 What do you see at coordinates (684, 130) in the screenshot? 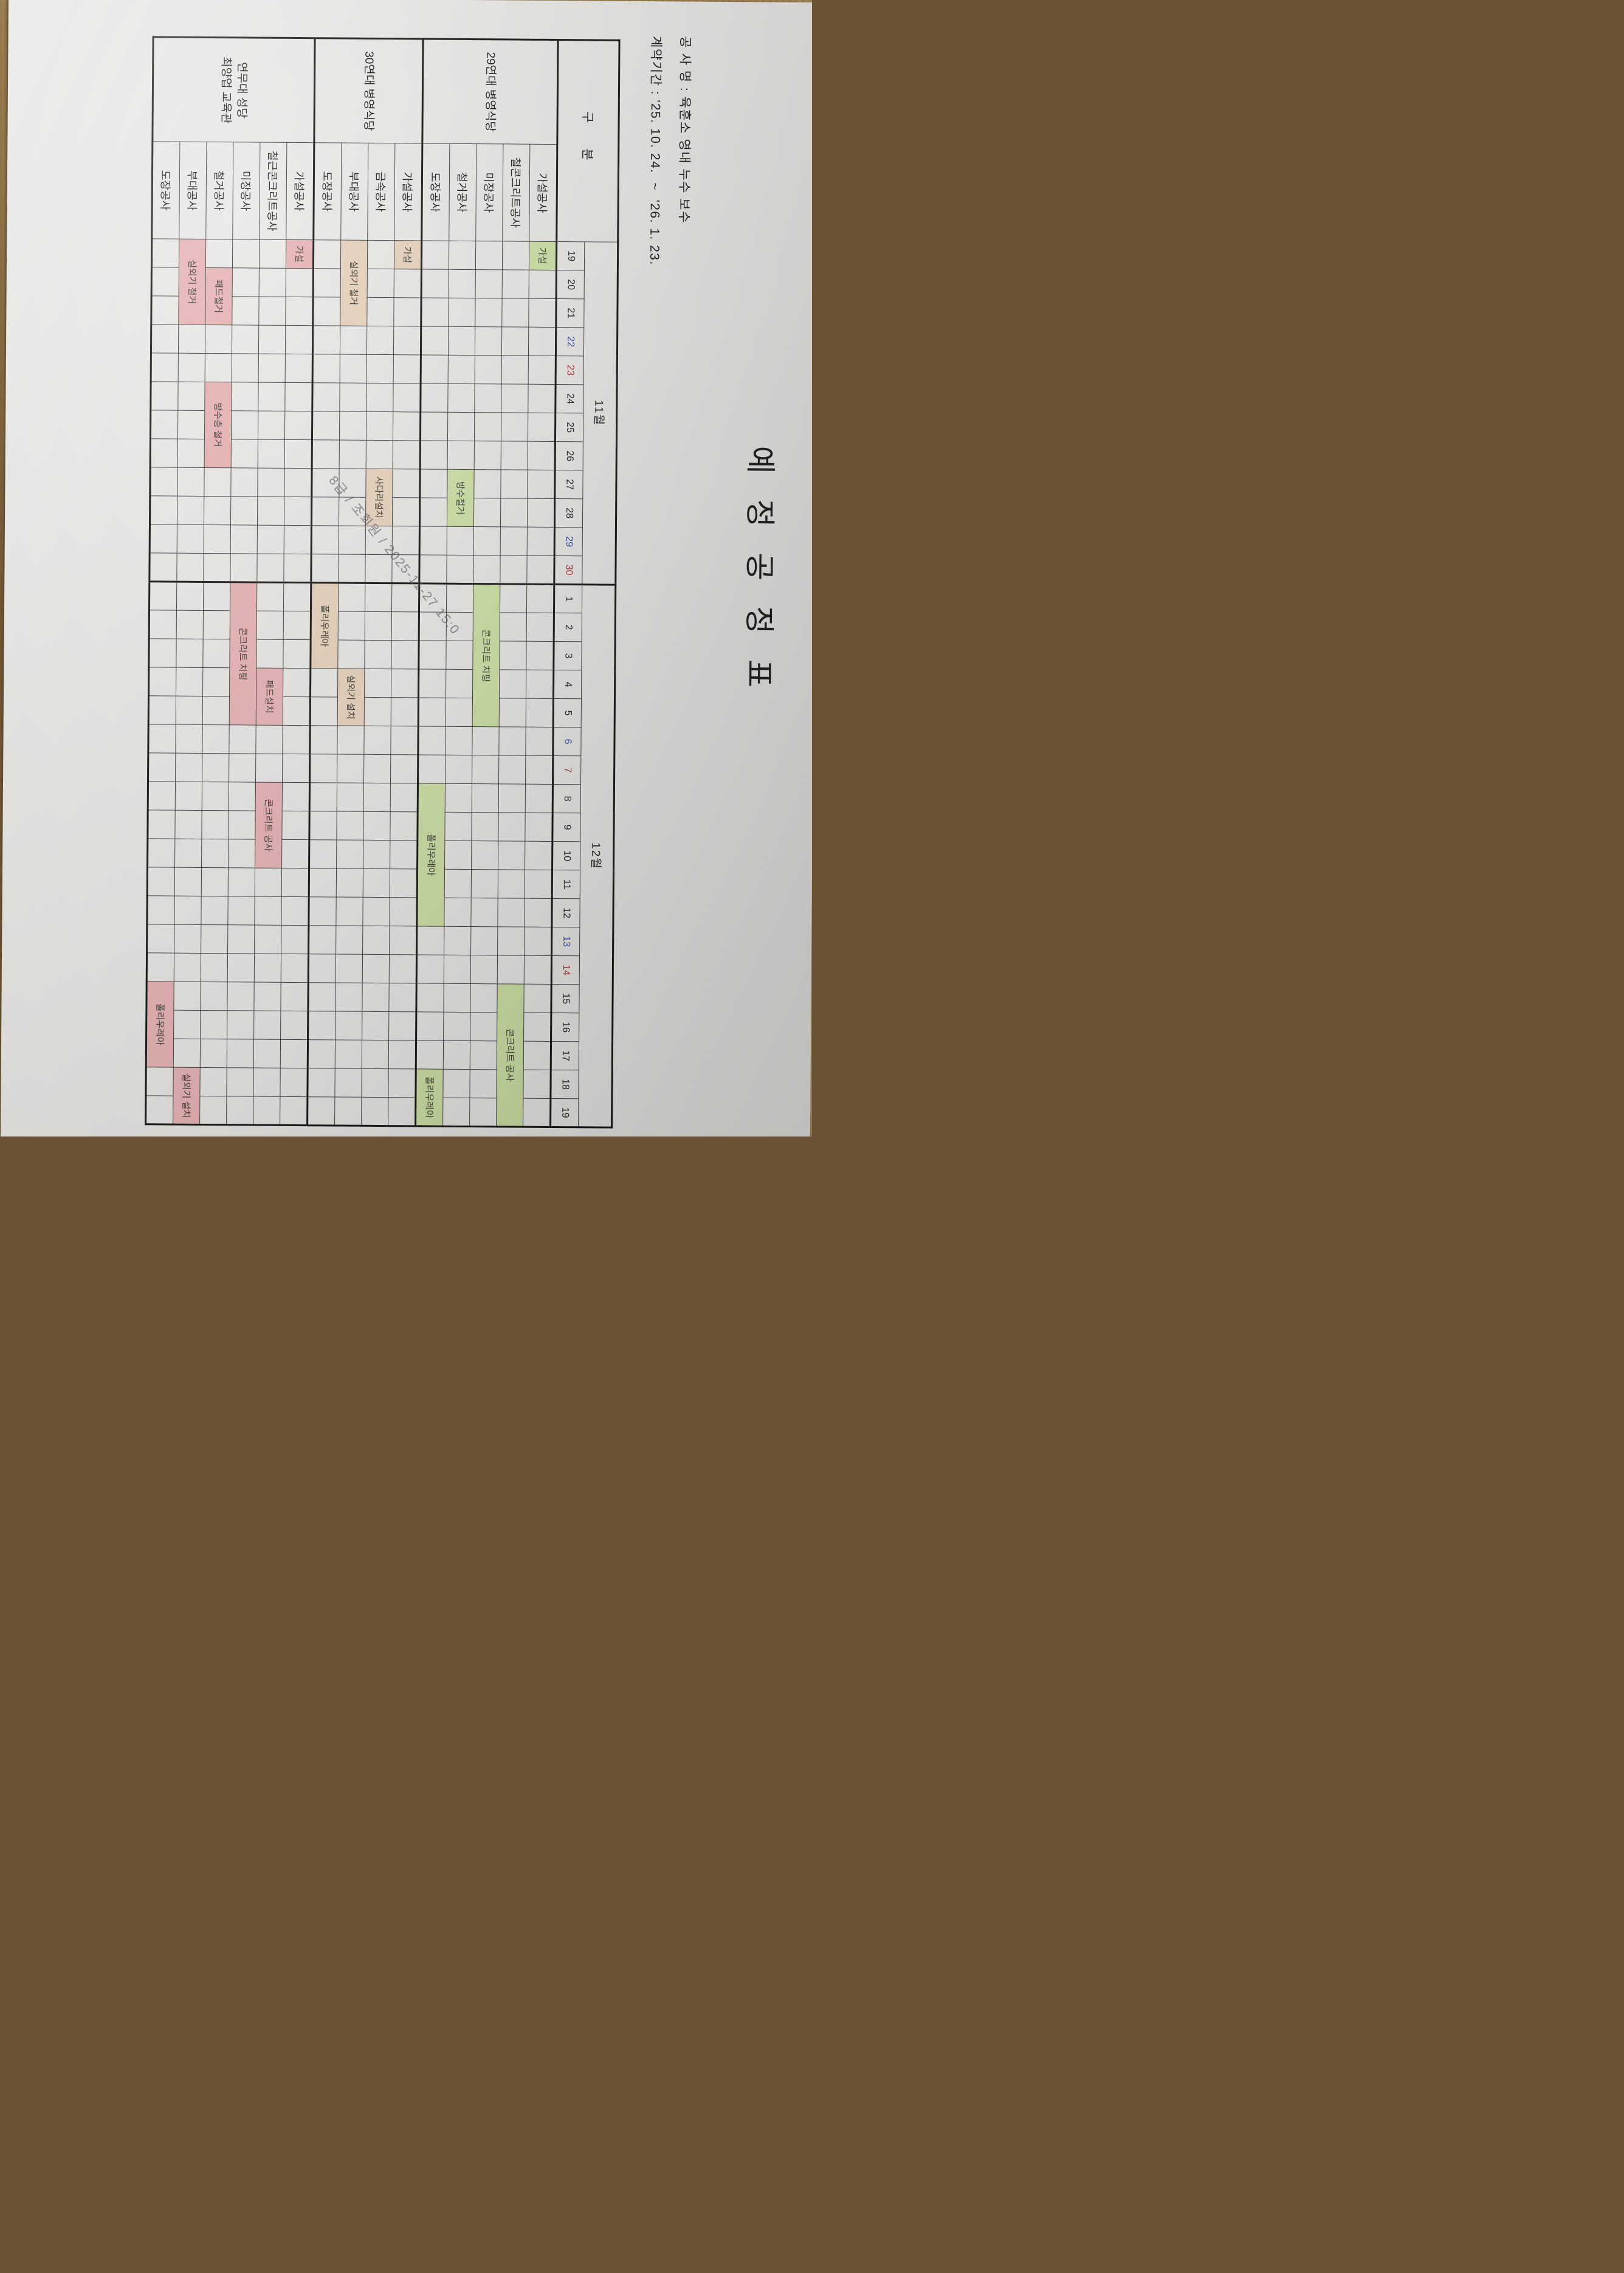
I see `project-name-line: 공 사 명 : 육훈소 영내 누수 보수` at bounding box center [684, 130].